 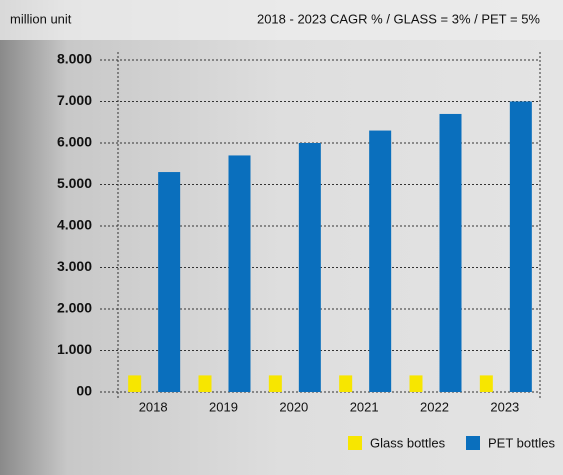 I want to click on x-tick-label: 2020, so click(x=293, y=406).